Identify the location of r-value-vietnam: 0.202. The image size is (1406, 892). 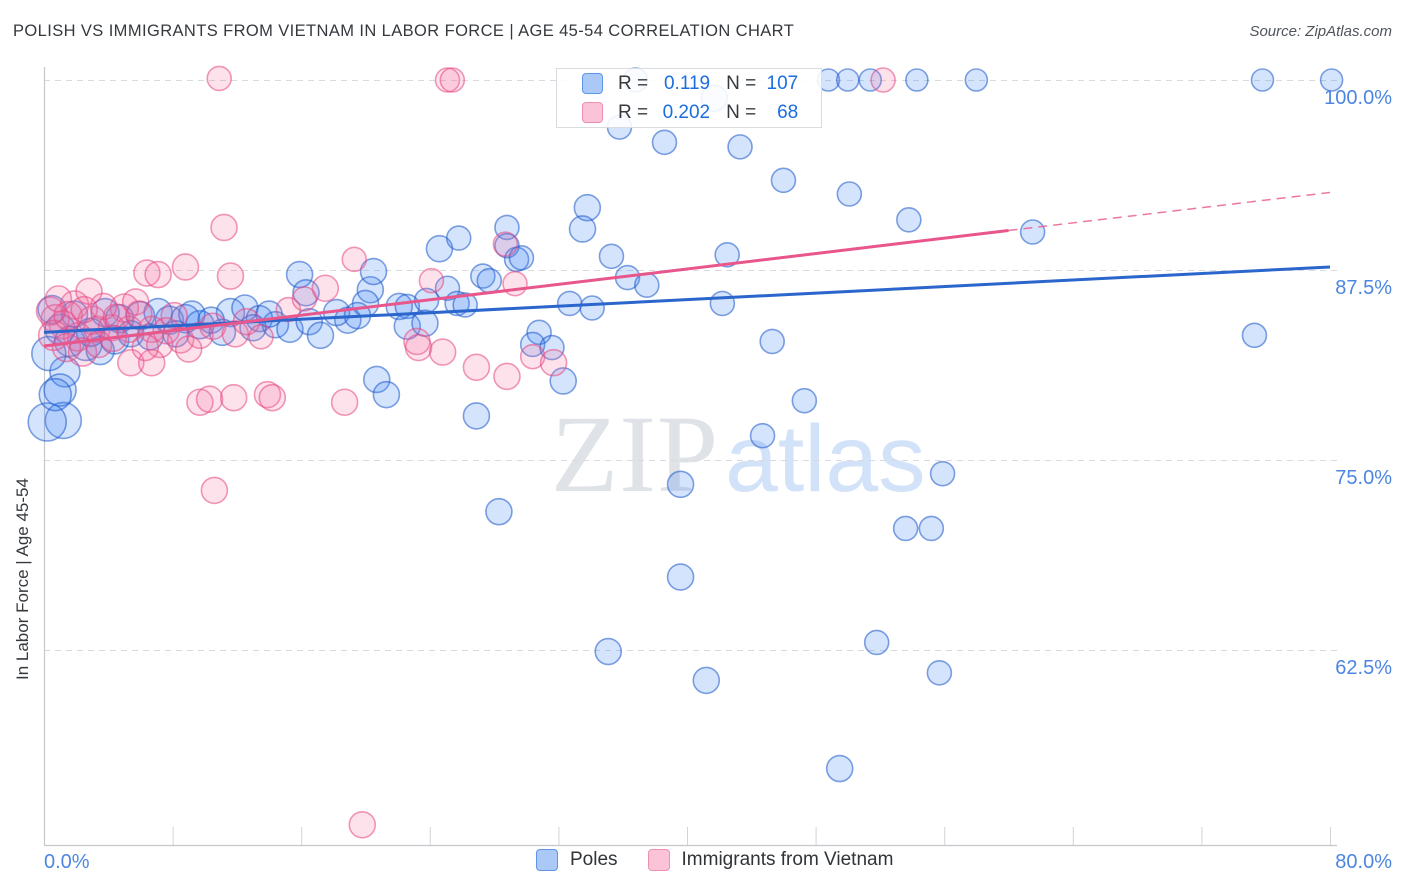
(686, 112).